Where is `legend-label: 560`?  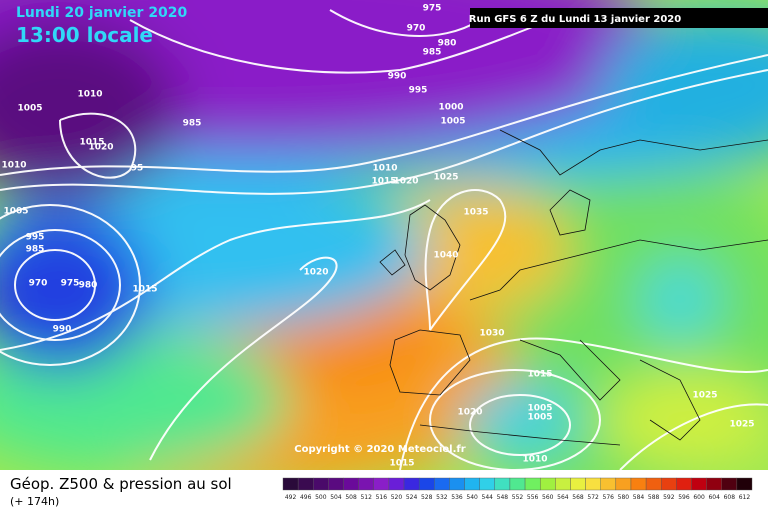
legend-label: 560 is located at coordinates (548, 497).